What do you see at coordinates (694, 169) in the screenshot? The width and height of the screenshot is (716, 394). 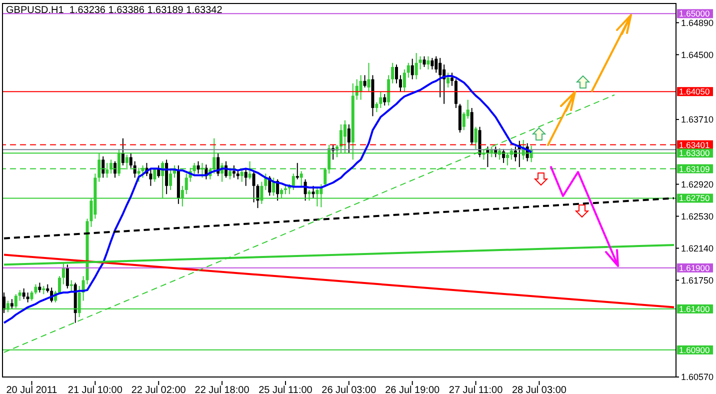 I see `ref-line-label: 1.63109` at bounding box center [694, 169].